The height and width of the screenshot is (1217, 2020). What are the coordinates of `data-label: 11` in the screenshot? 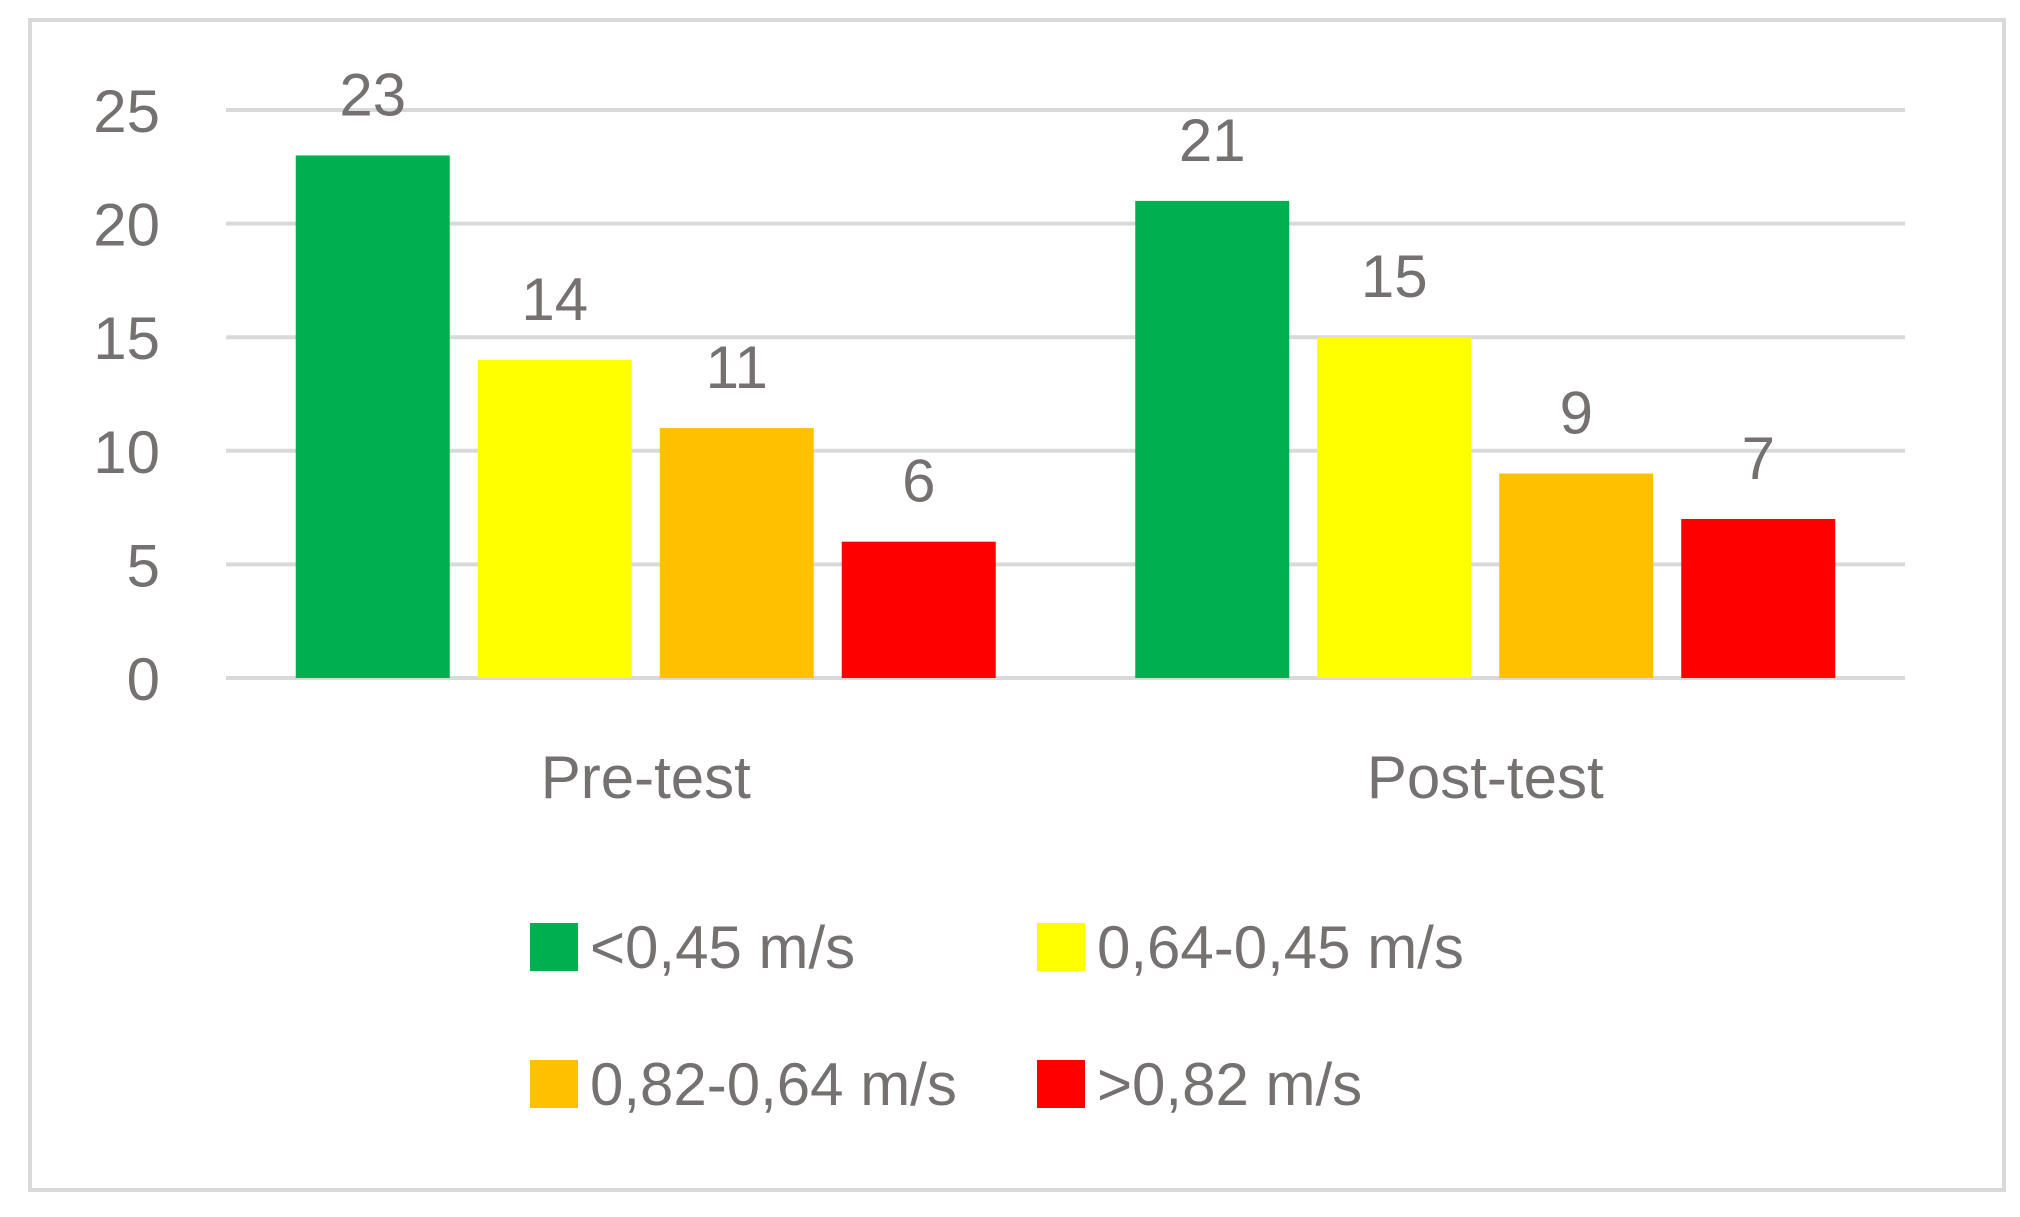 It's located at (737, 367).